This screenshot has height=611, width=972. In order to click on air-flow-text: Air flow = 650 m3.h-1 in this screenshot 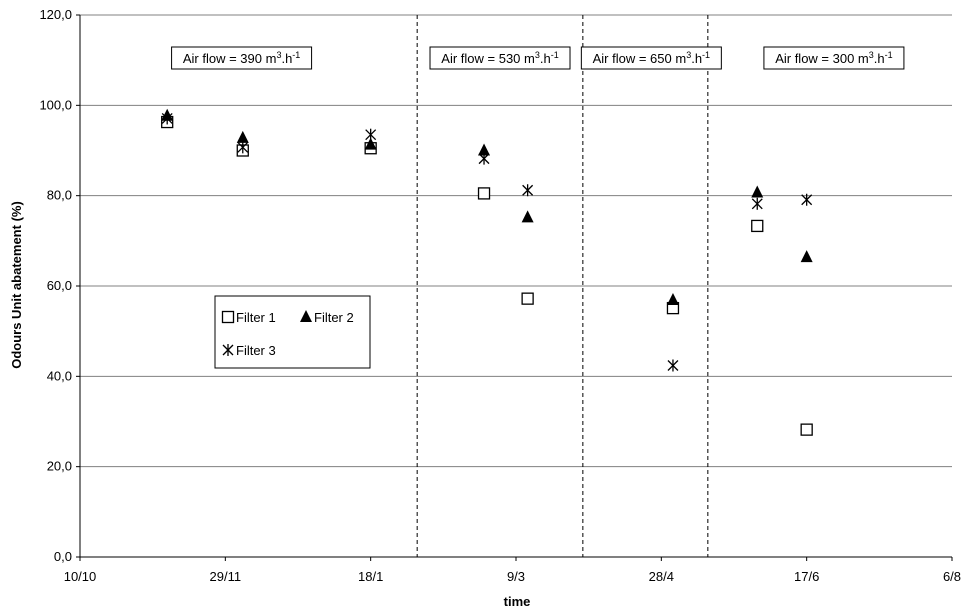, I will do `click(651, 58)`.